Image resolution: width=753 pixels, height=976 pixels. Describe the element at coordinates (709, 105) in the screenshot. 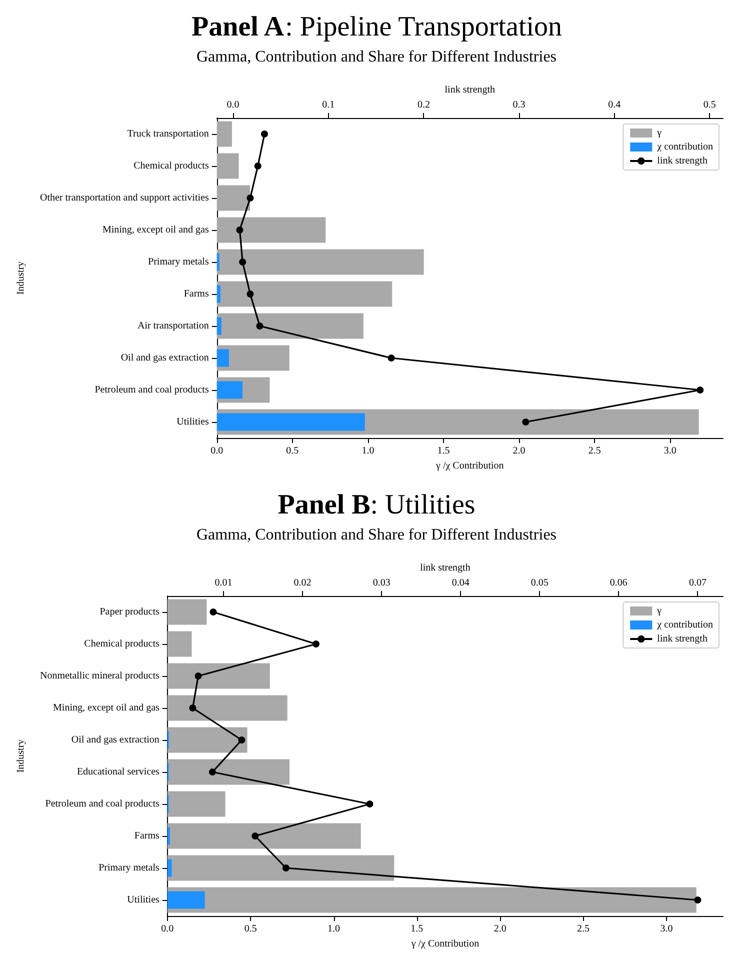

I see `x2-tick-label: 0.5` at that location.